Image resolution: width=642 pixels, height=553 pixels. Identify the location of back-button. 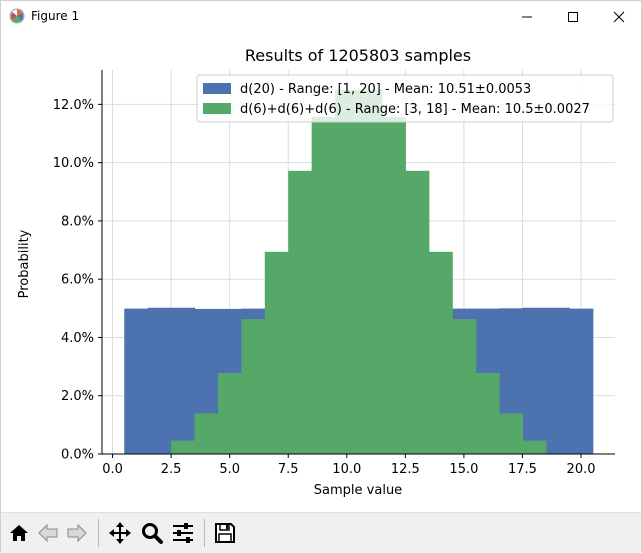
(48, 533).